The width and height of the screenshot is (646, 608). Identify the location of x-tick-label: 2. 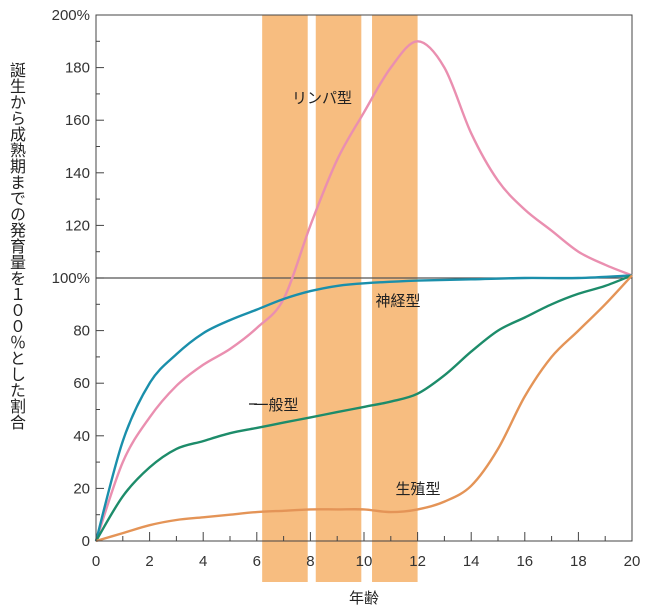
(149, 561).